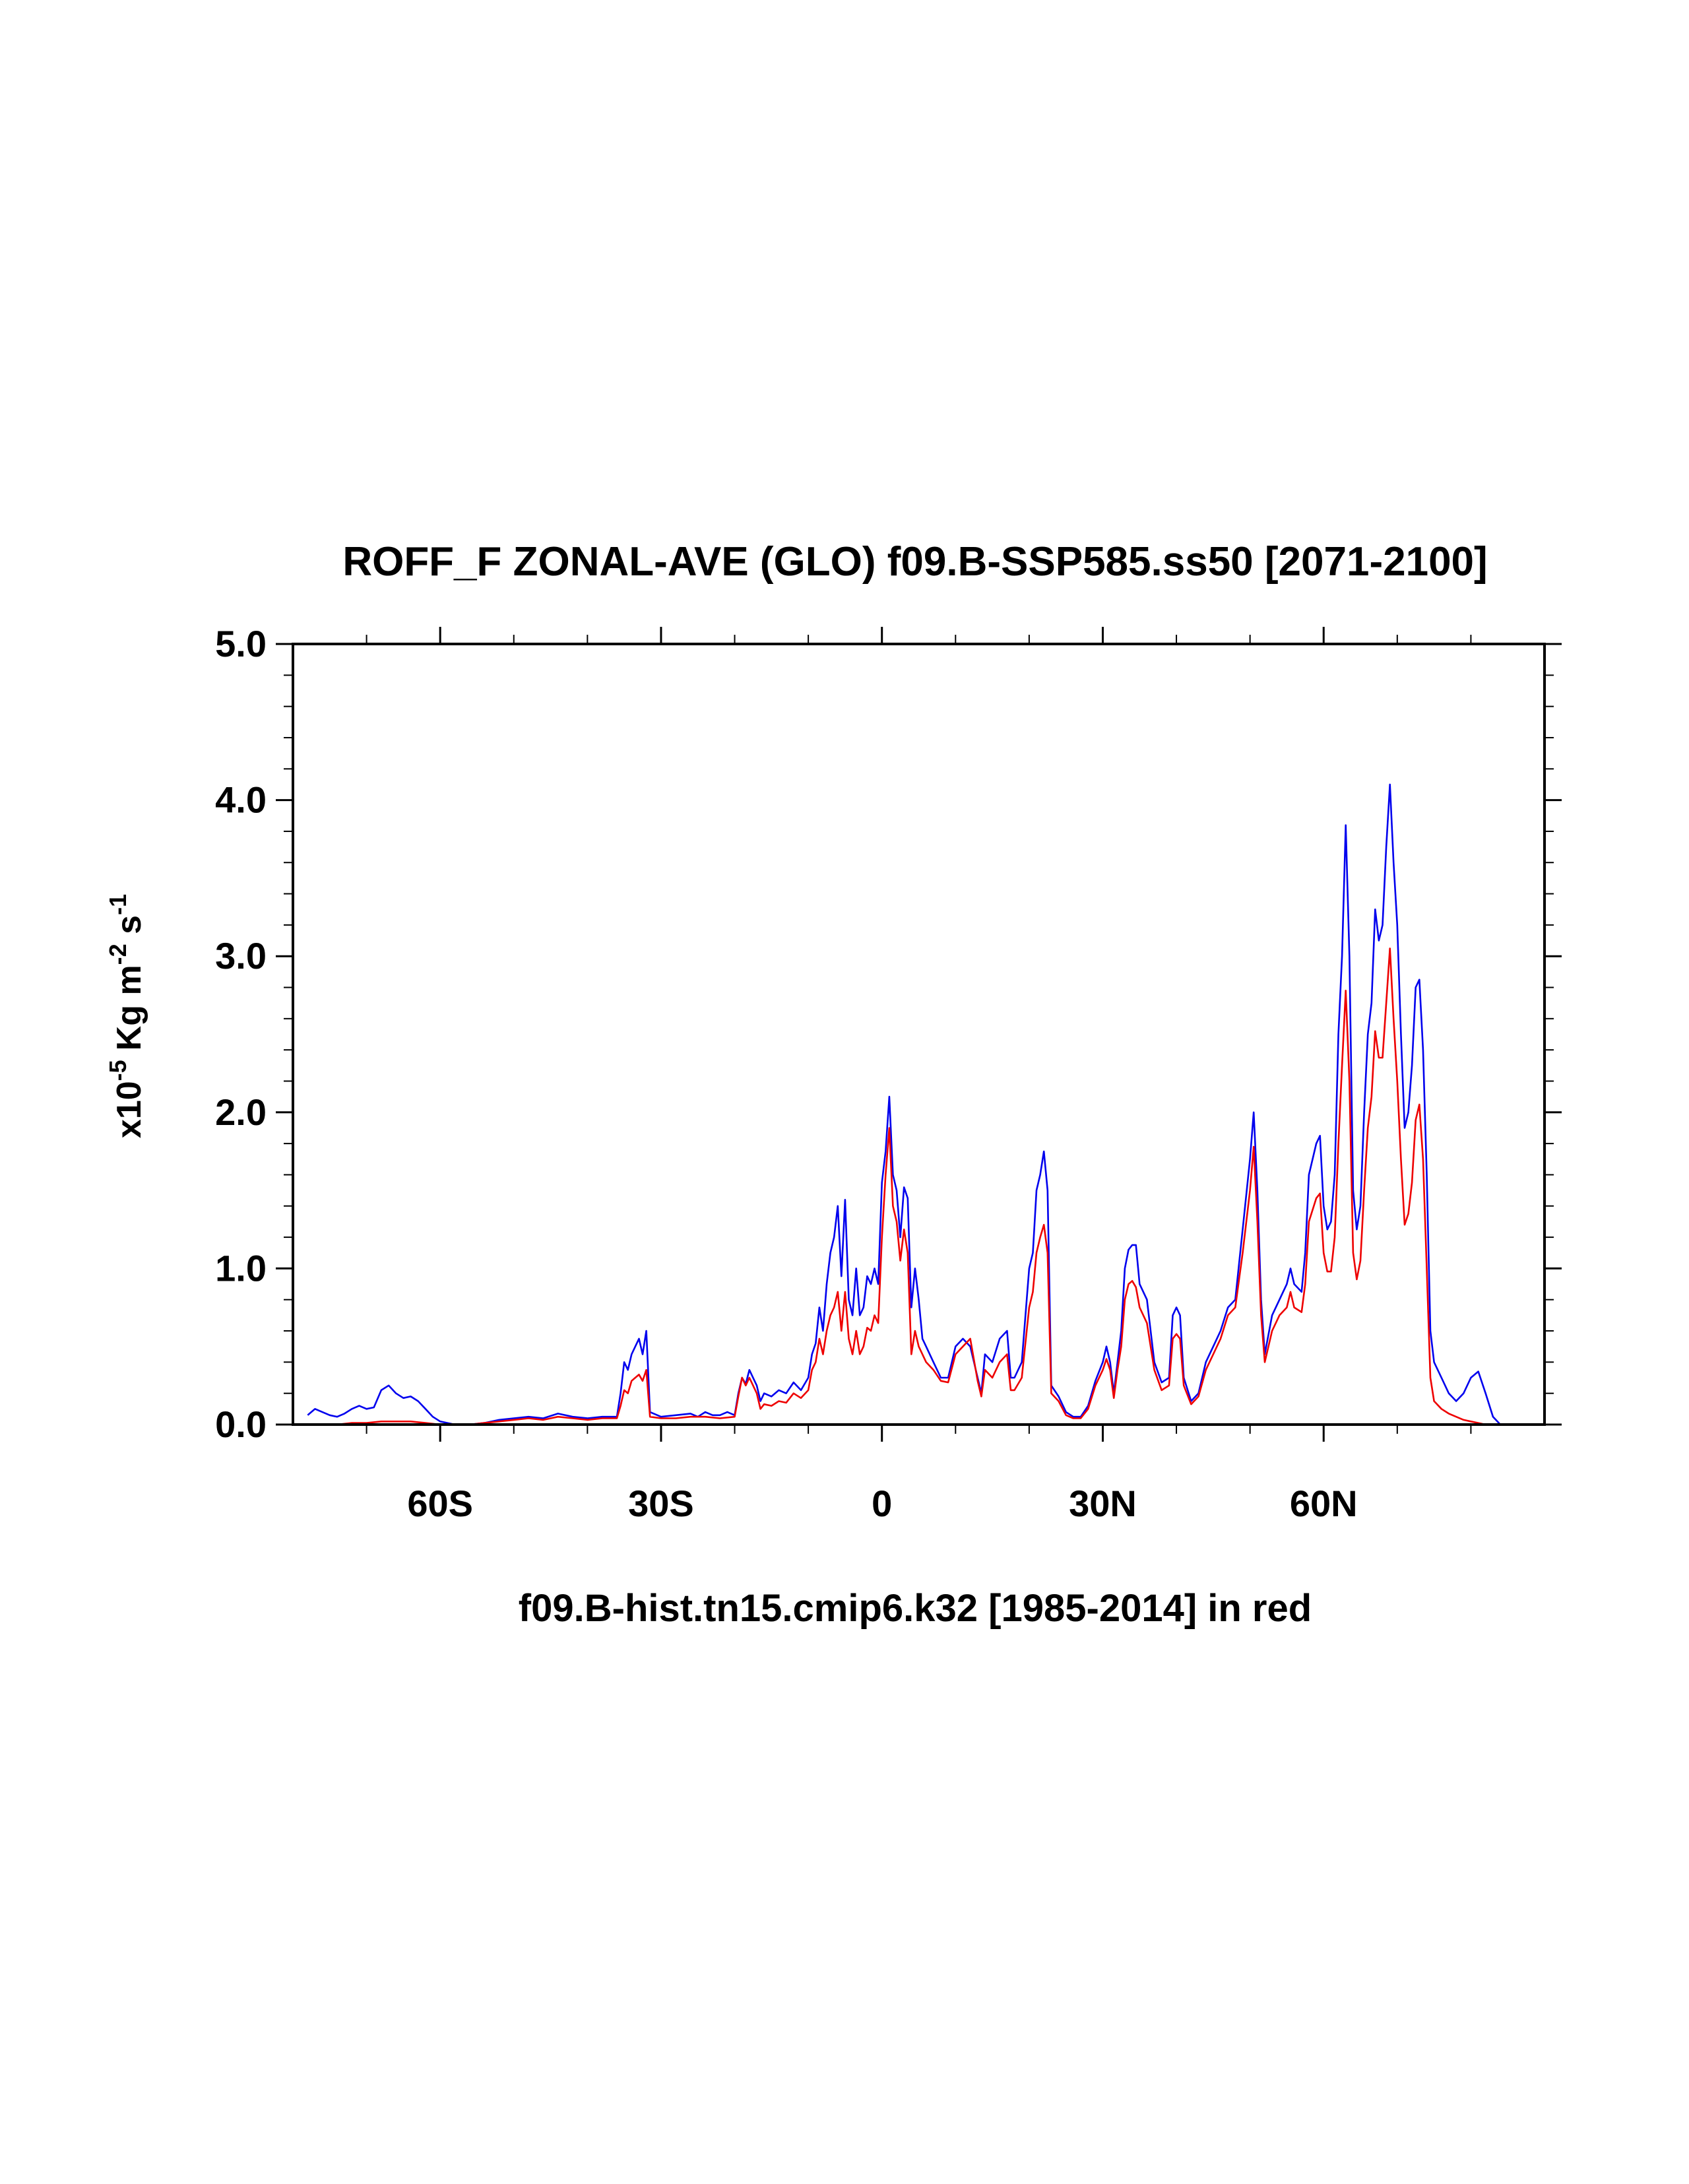 The image size is (1689, 2184). What do you see at coordinates (129, 929) in the screenshot?
I see `y-label-s: s` at bounding box center [129, 929].